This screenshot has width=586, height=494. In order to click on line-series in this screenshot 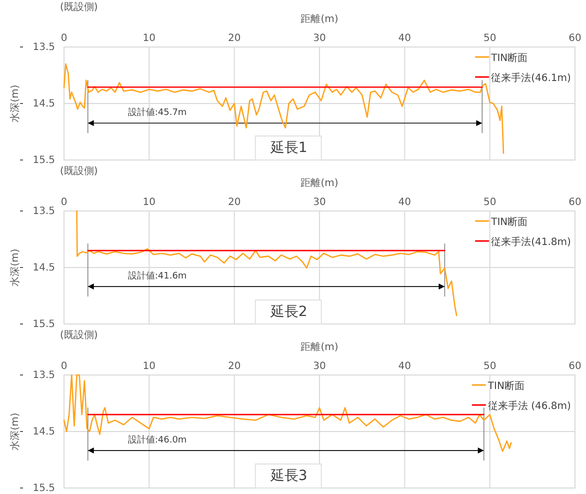, I will do `click(267, 263)`.